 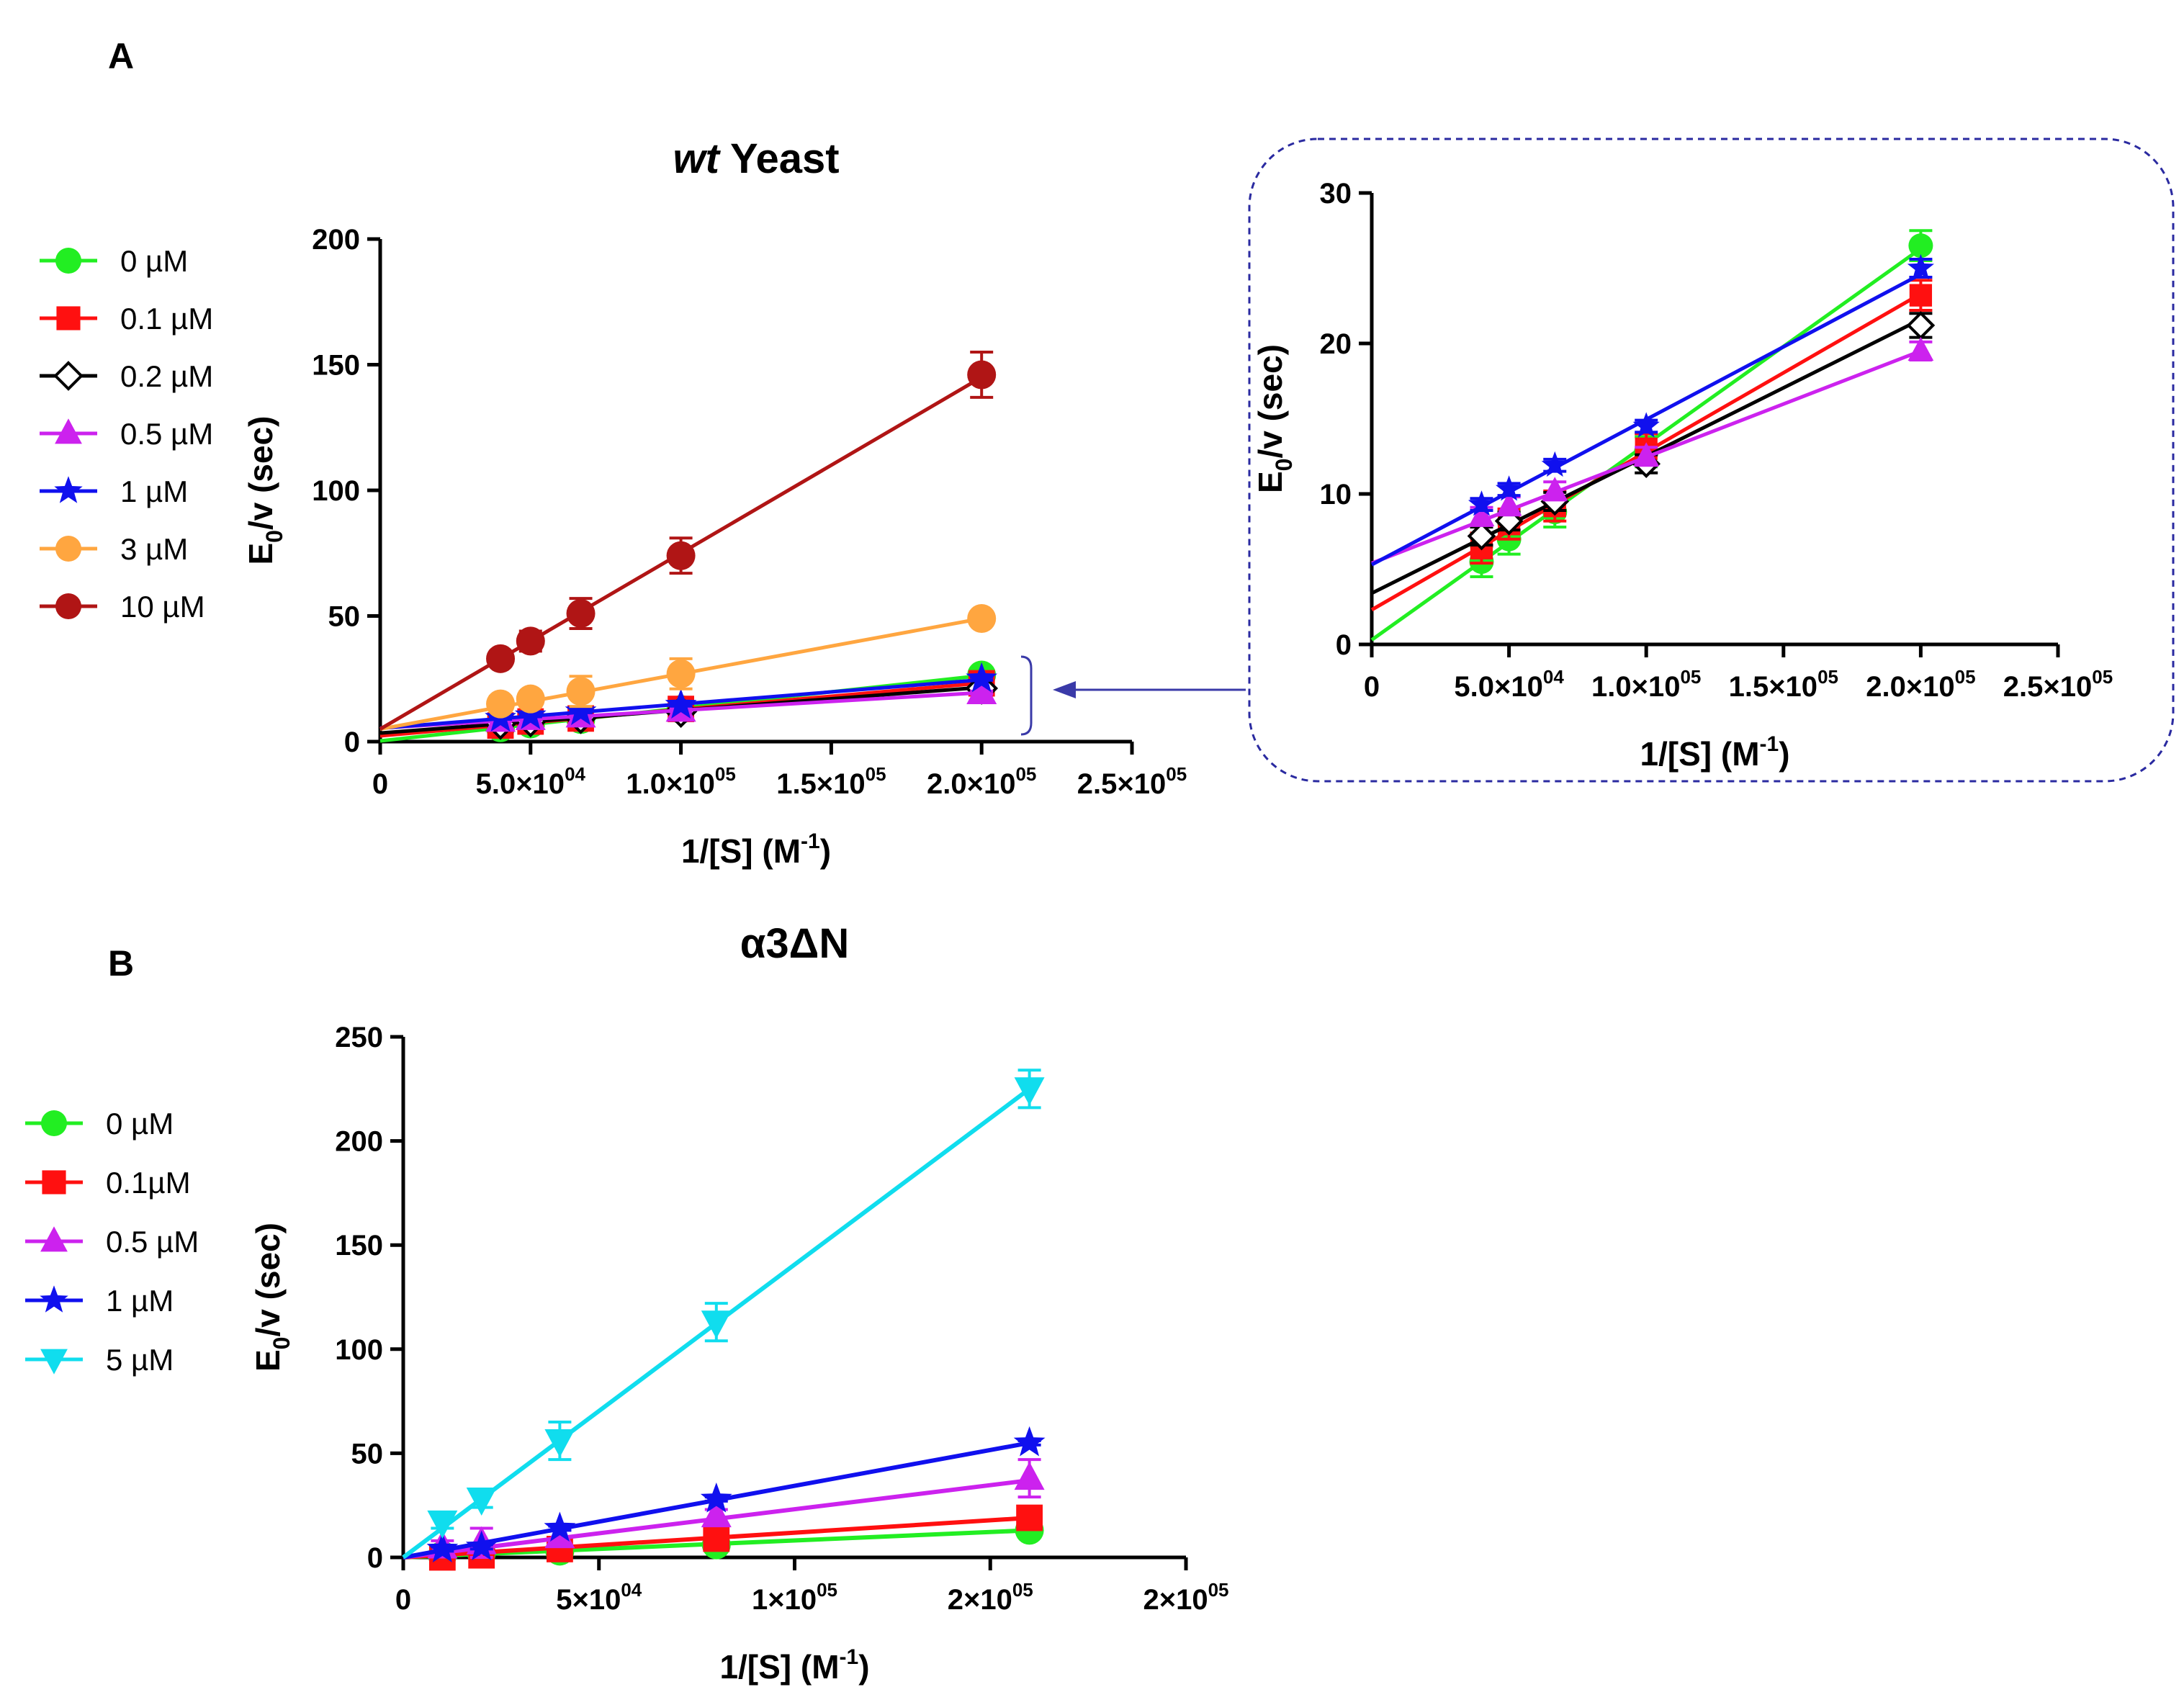 What do you see at coordinates (1336, 344) in the screenshot?
I see `y-tick-label: 20` at bounding box center [1336, 344].